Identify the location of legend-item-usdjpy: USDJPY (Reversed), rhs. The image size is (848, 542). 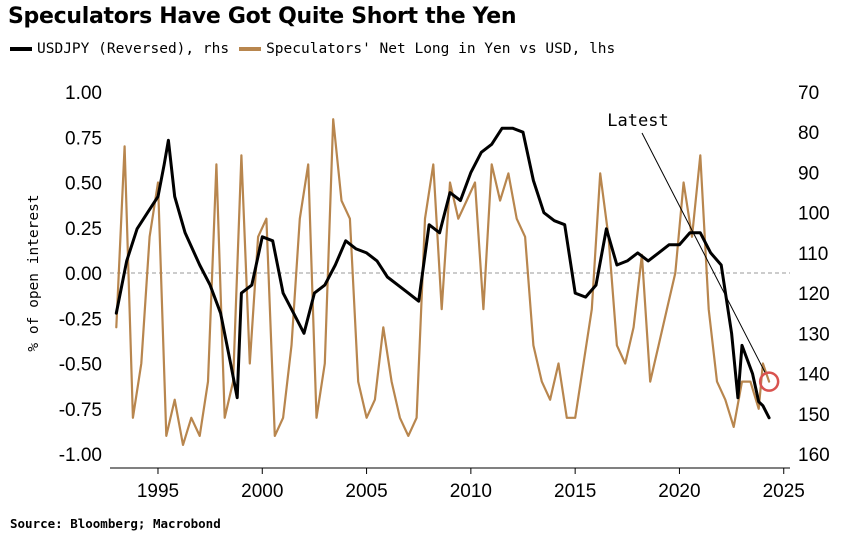
(119, 49).